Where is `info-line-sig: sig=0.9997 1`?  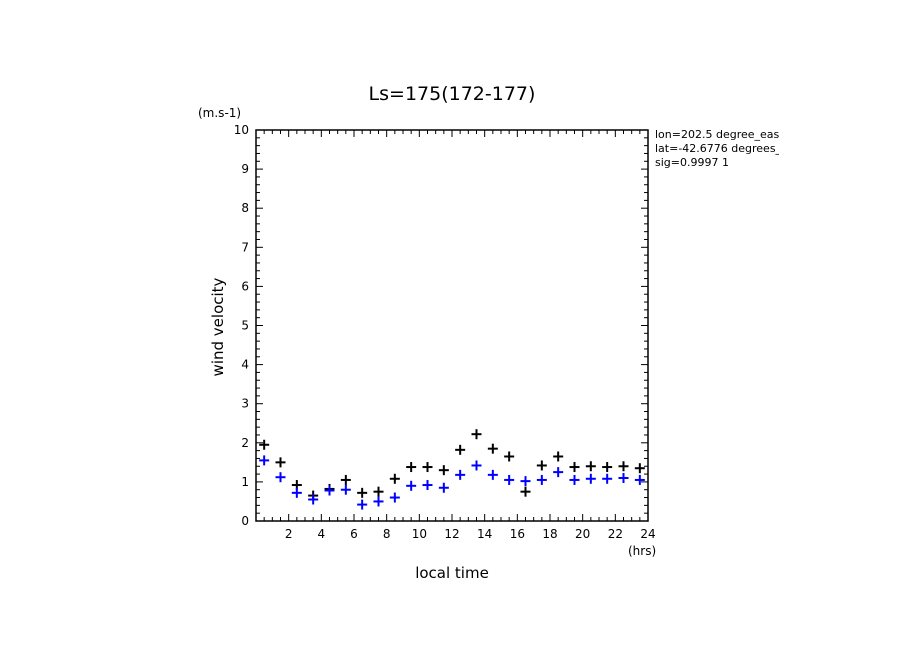
info-line-sig: sig=0.9997 1 is located at coordinates (692, 162).